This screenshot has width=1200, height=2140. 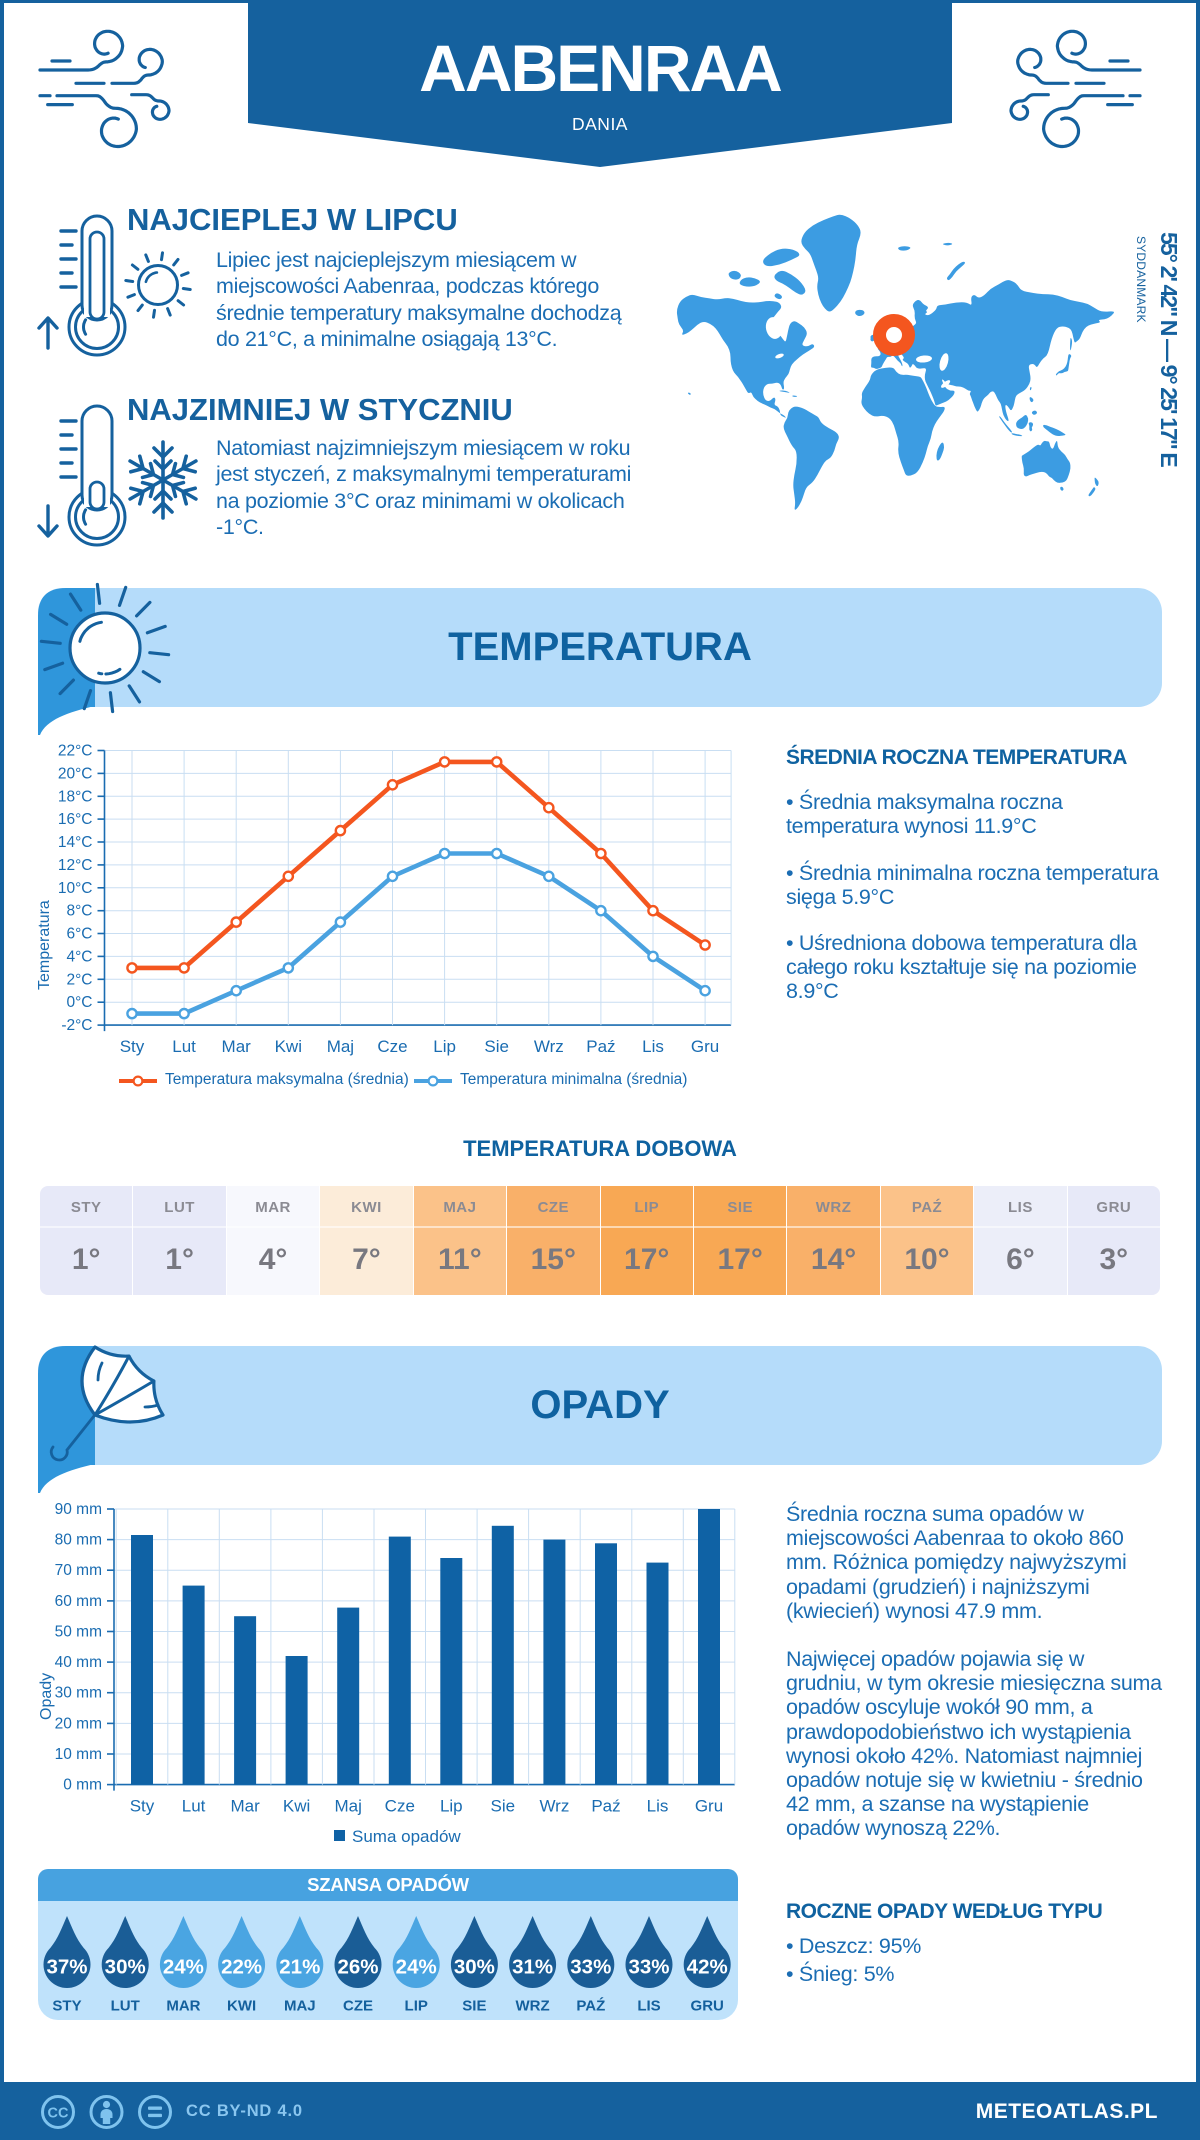 What do you see at coordinates (358, 2006) in the screenshot?
I see `svg-text: CZE` at bounding box center [358, 2006].